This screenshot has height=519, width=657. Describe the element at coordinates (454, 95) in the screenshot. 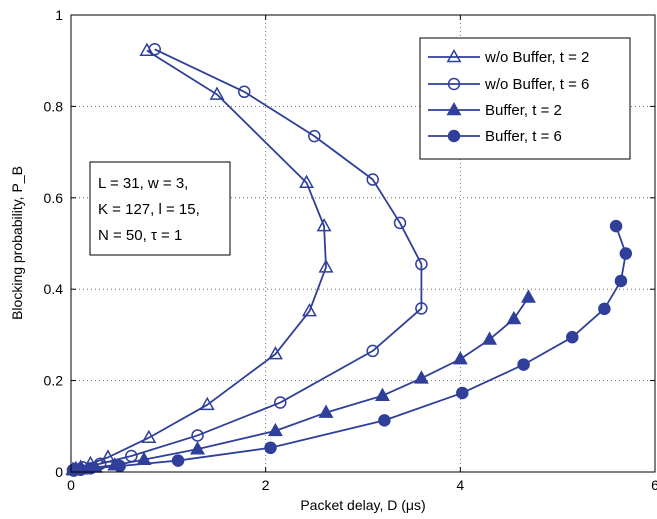

I see `legend-markers` at that location.